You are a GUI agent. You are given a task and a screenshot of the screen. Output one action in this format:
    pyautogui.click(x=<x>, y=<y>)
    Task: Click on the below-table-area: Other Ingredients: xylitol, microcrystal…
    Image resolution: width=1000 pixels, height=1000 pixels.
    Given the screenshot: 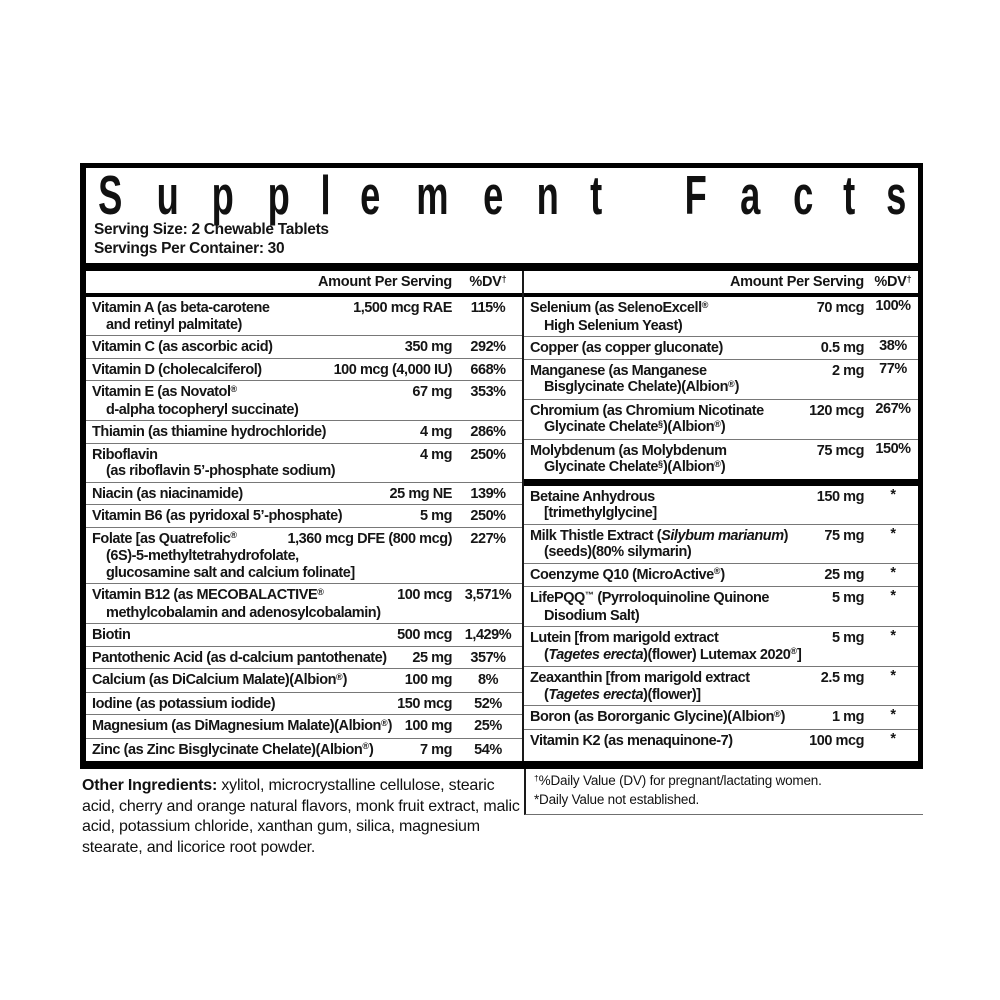 What is the action you would take?
    pyautogui.click(x=501, y=813)
    